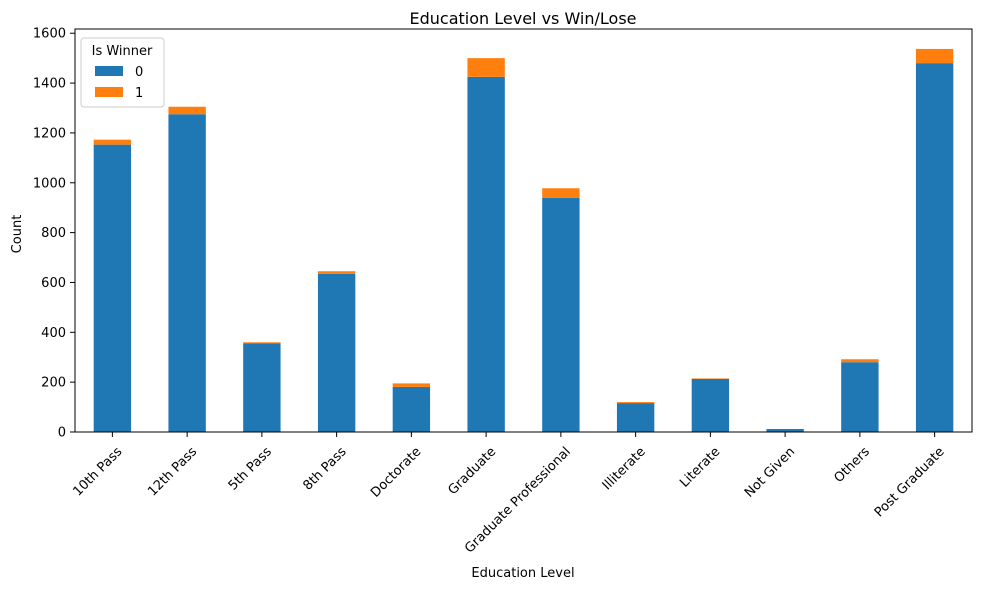 This screenshot has width=984, height=590. What do you see at coordinates (49, 183) in the screenshot?
I see `y-tick-label: 1000` at bounding box center [49, 183].